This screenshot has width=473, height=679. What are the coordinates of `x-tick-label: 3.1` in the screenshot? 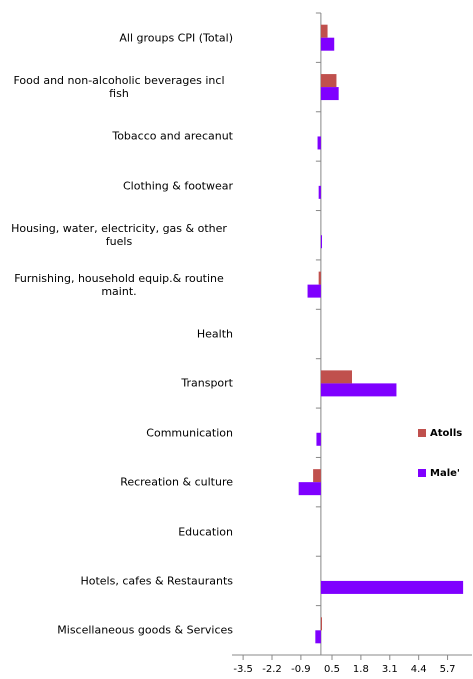 It's located at (390, 669).